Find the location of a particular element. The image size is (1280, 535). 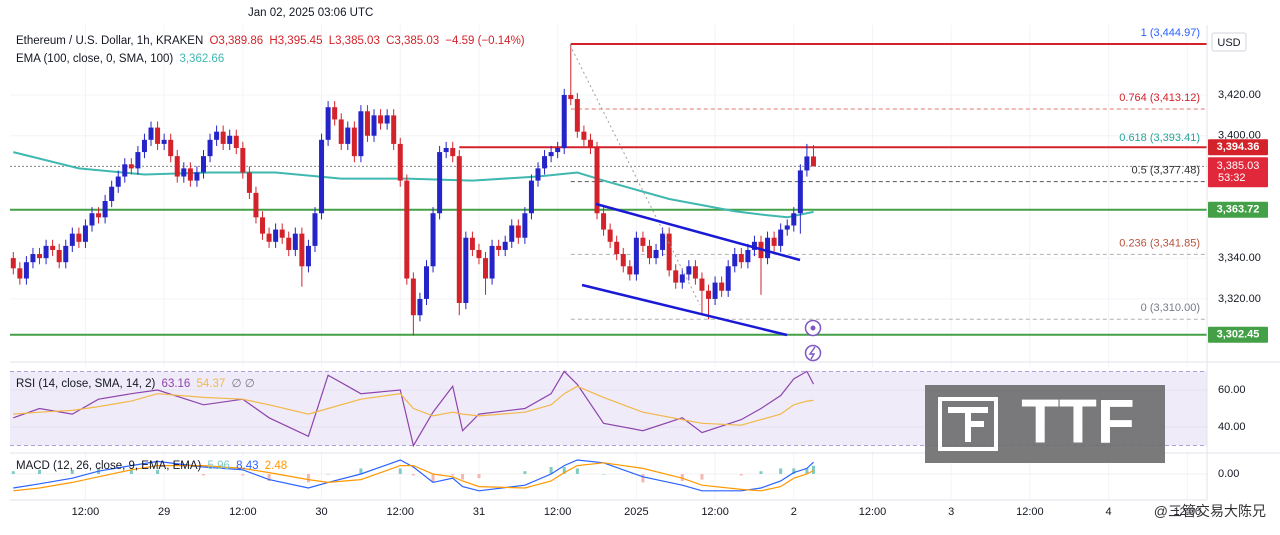

change: −4.59 (−0.14%) is located at coordinates (485, 41).